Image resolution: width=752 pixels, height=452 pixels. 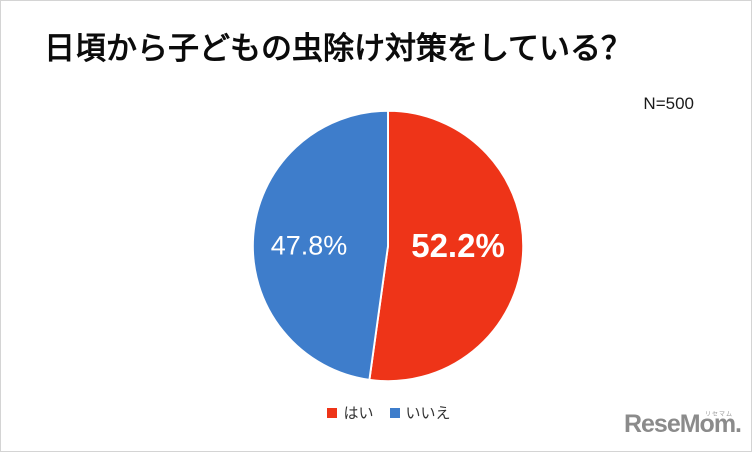 I want to click on chart-legend: はい いいえ, so click(x=382, y=412).